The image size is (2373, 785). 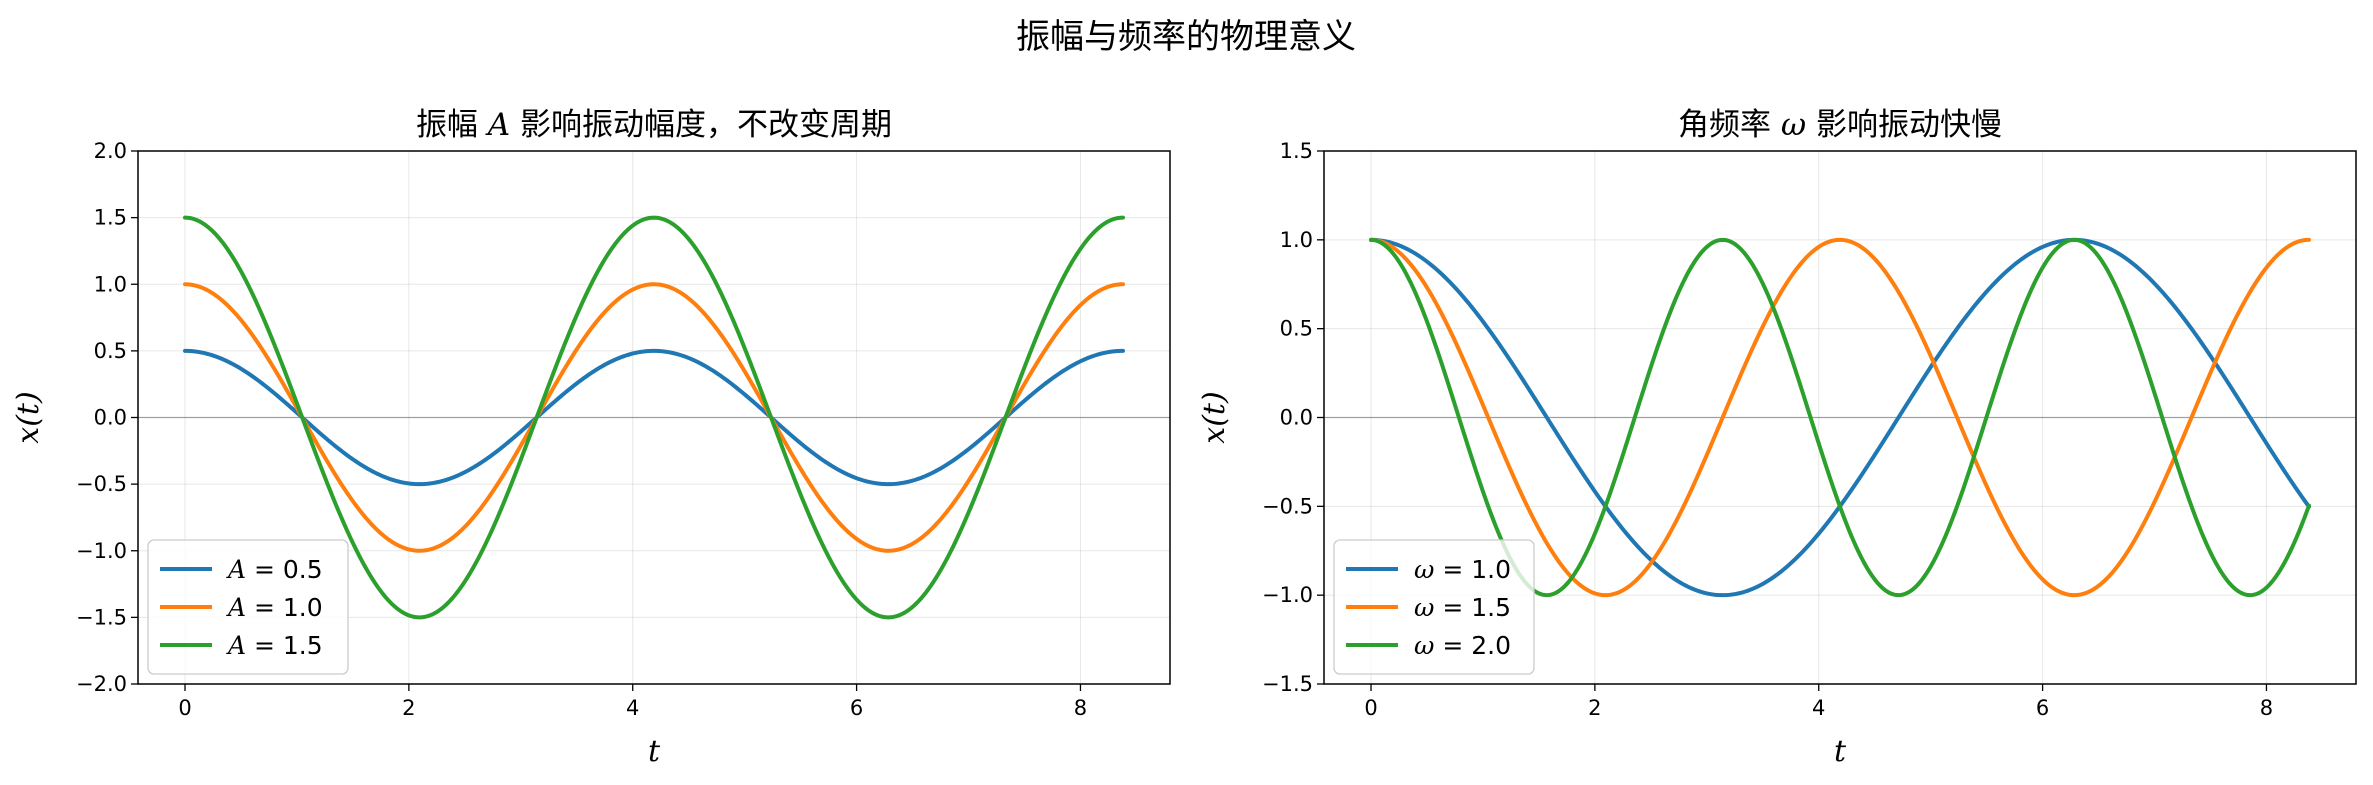 I want to click on axes-title: 振幅 A 影响振动幅度，不改变周期, so click(x=654, y=125).